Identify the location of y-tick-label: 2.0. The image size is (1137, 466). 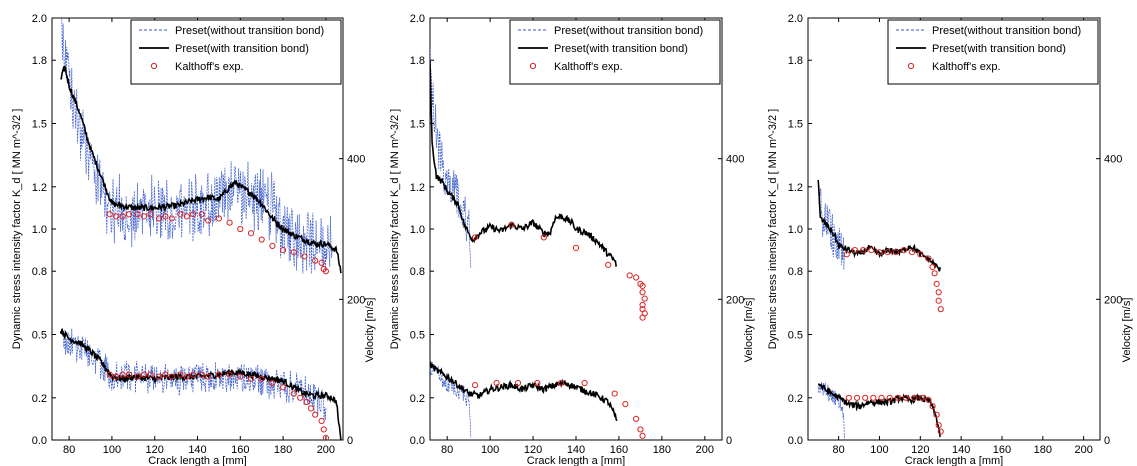
(39, 19).